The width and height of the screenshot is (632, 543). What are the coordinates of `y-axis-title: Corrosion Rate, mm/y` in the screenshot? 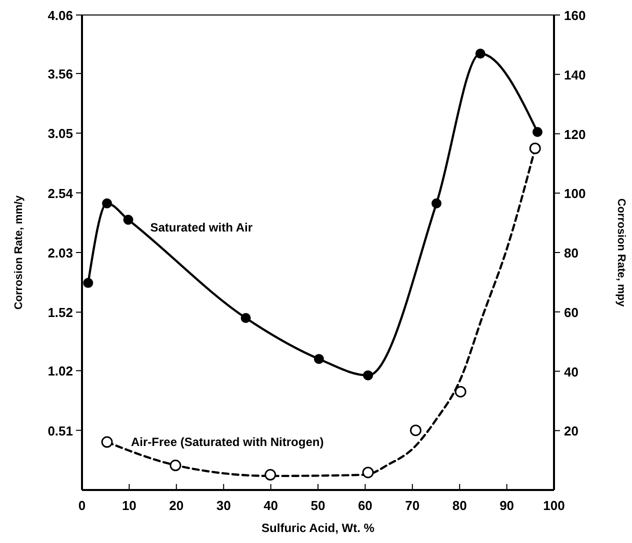 It's located at (19, 252).